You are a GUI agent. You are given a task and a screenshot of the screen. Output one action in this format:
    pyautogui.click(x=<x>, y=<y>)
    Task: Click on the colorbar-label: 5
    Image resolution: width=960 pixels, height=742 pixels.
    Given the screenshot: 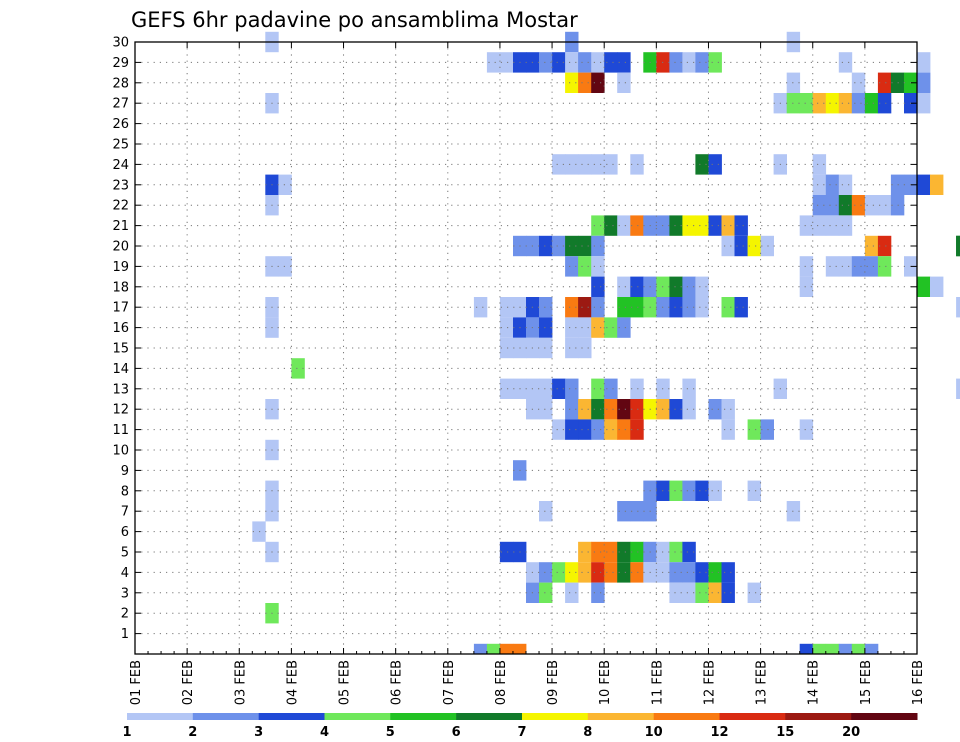 What is the action you would take?
    pyautogui.click(x=390, y=732)
    